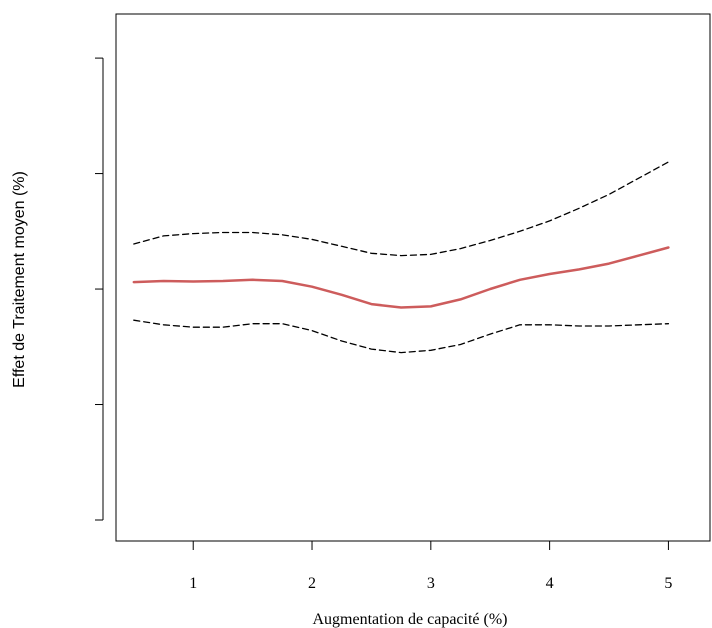  I want to click on x-tick-label: 4, so click(550, 583).